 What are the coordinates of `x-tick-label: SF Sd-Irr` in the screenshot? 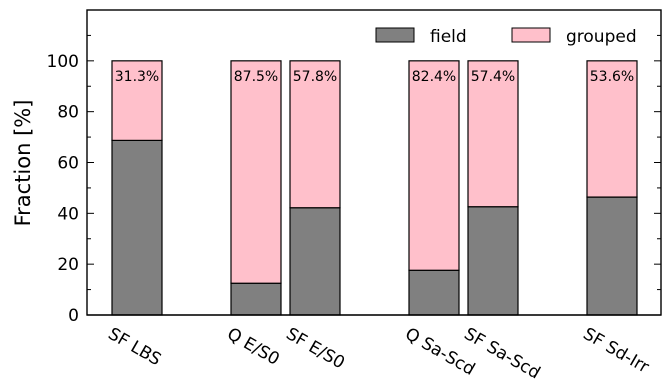 It's located at (616, 351).